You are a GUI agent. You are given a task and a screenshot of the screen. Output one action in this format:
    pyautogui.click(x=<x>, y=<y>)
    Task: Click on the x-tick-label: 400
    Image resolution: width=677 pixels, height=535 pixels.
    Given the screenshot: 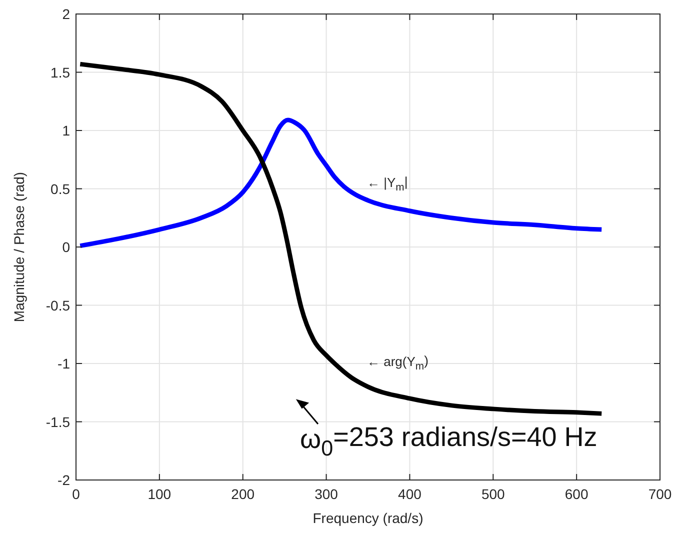 What is the action you would take?
    pyautogui.click(x=410, y=494)
    